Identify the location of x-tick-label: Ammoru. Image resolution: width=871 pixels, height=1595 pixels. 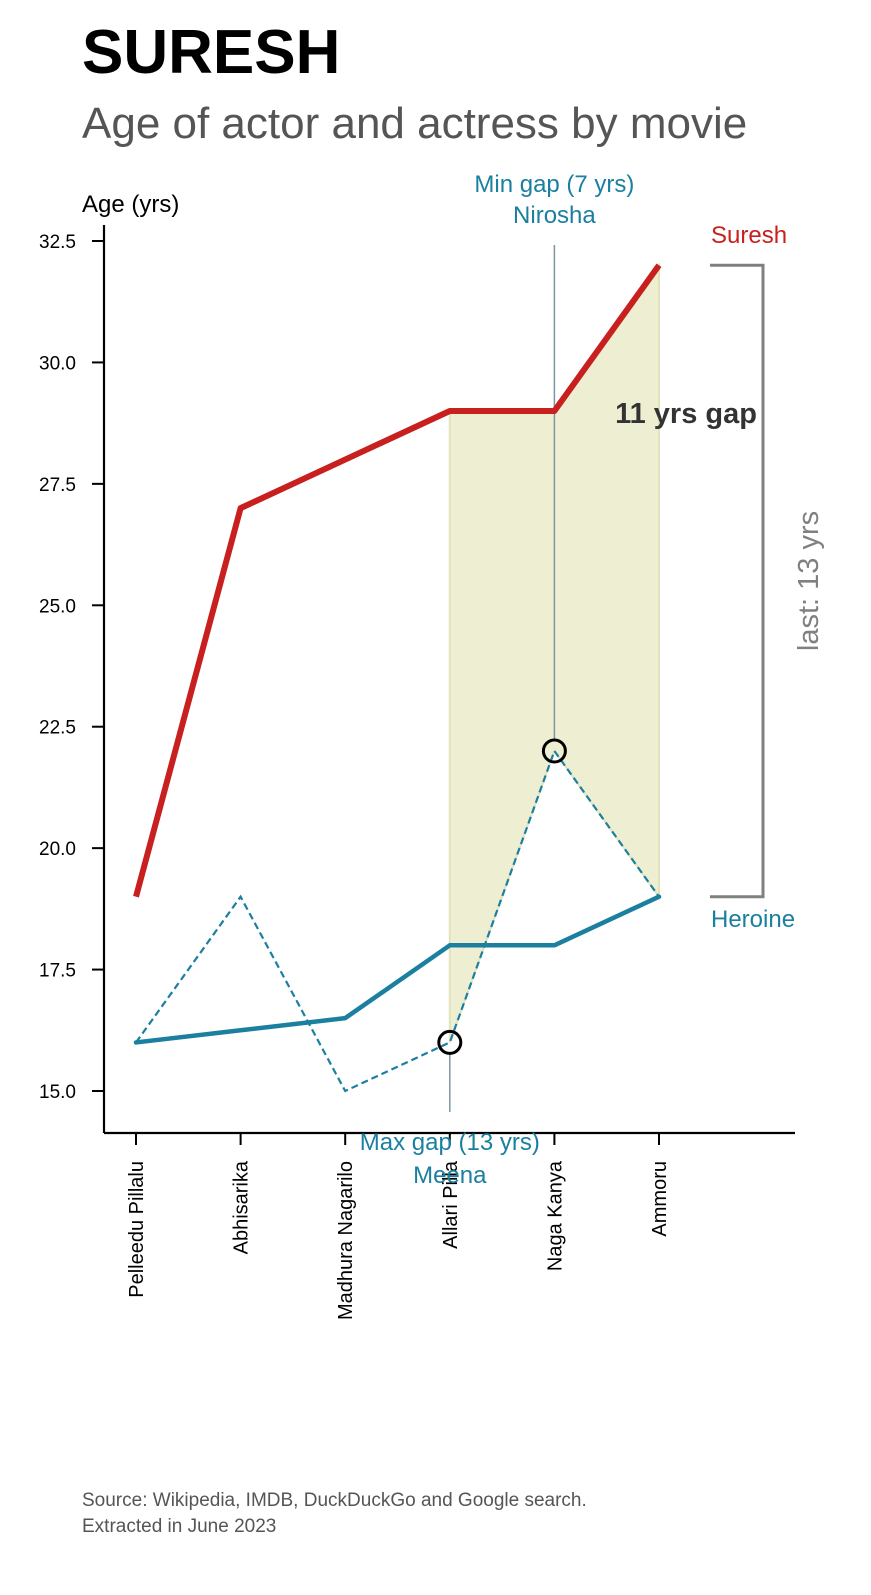
(660, 1199).